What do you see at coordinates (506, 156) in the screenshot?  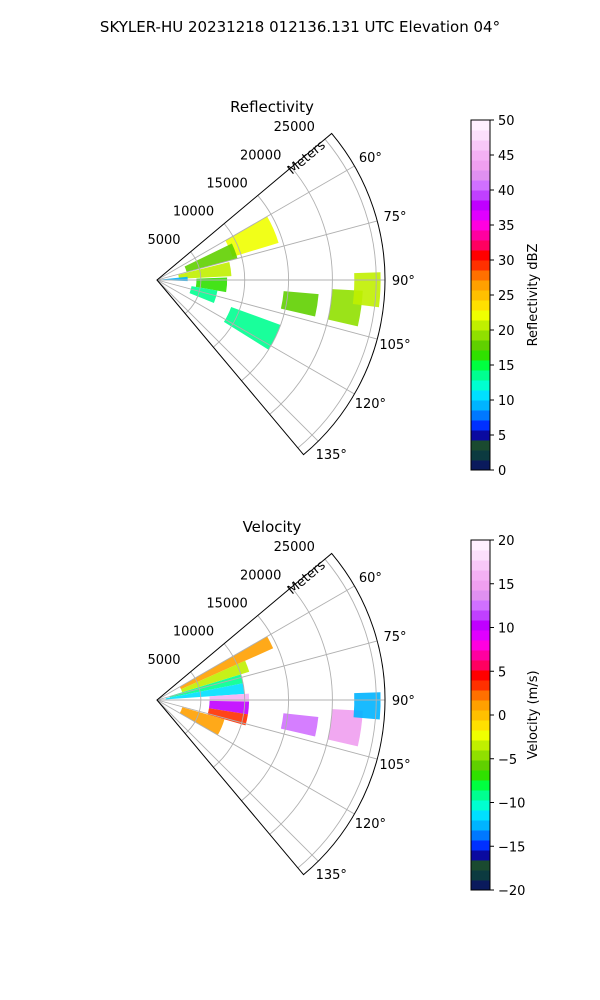 I see `colorbar-tick-label: 45` at bounding box center [506, 156].